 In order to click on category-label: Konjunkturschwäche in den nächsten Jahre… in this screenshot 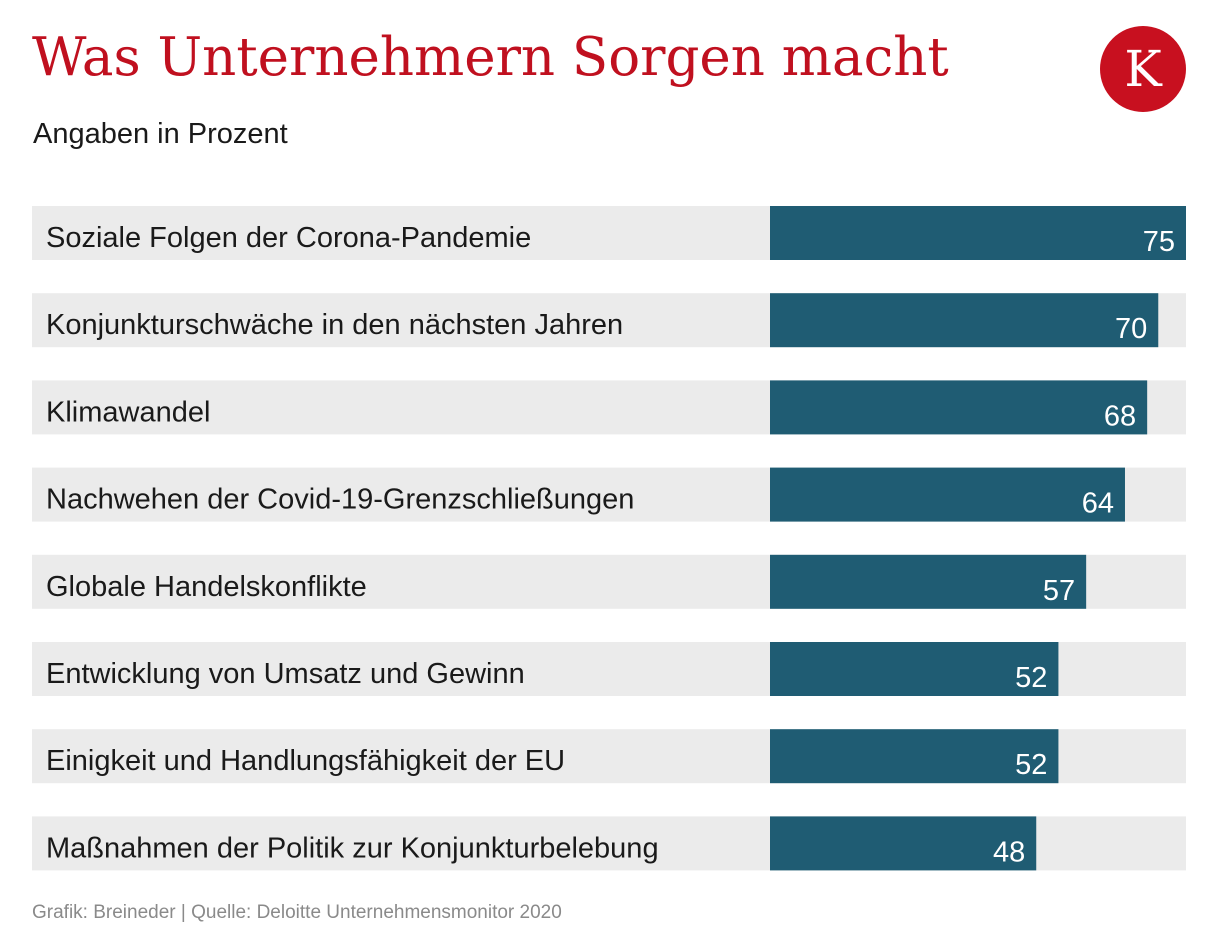, I will do `click(334, 325)`.